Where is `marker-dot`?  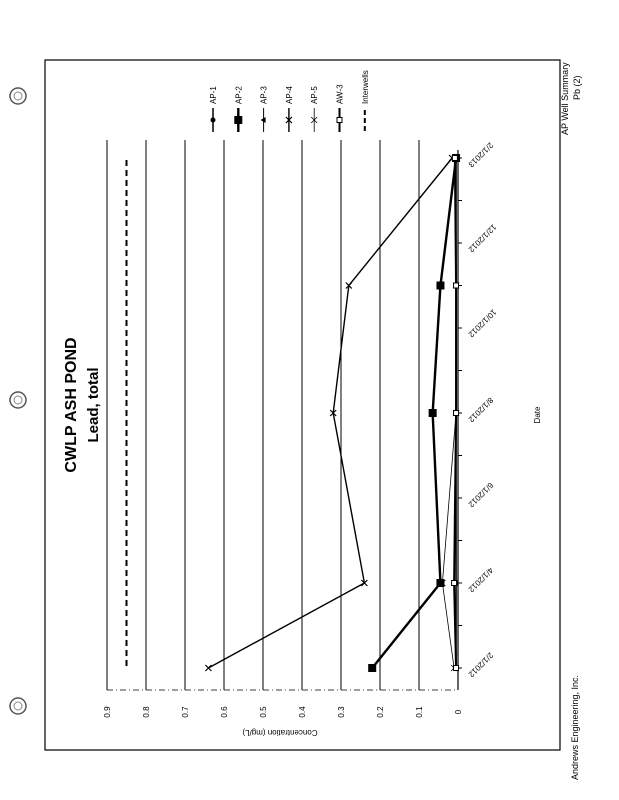 marker-dot is located at coordinates (213, 120).